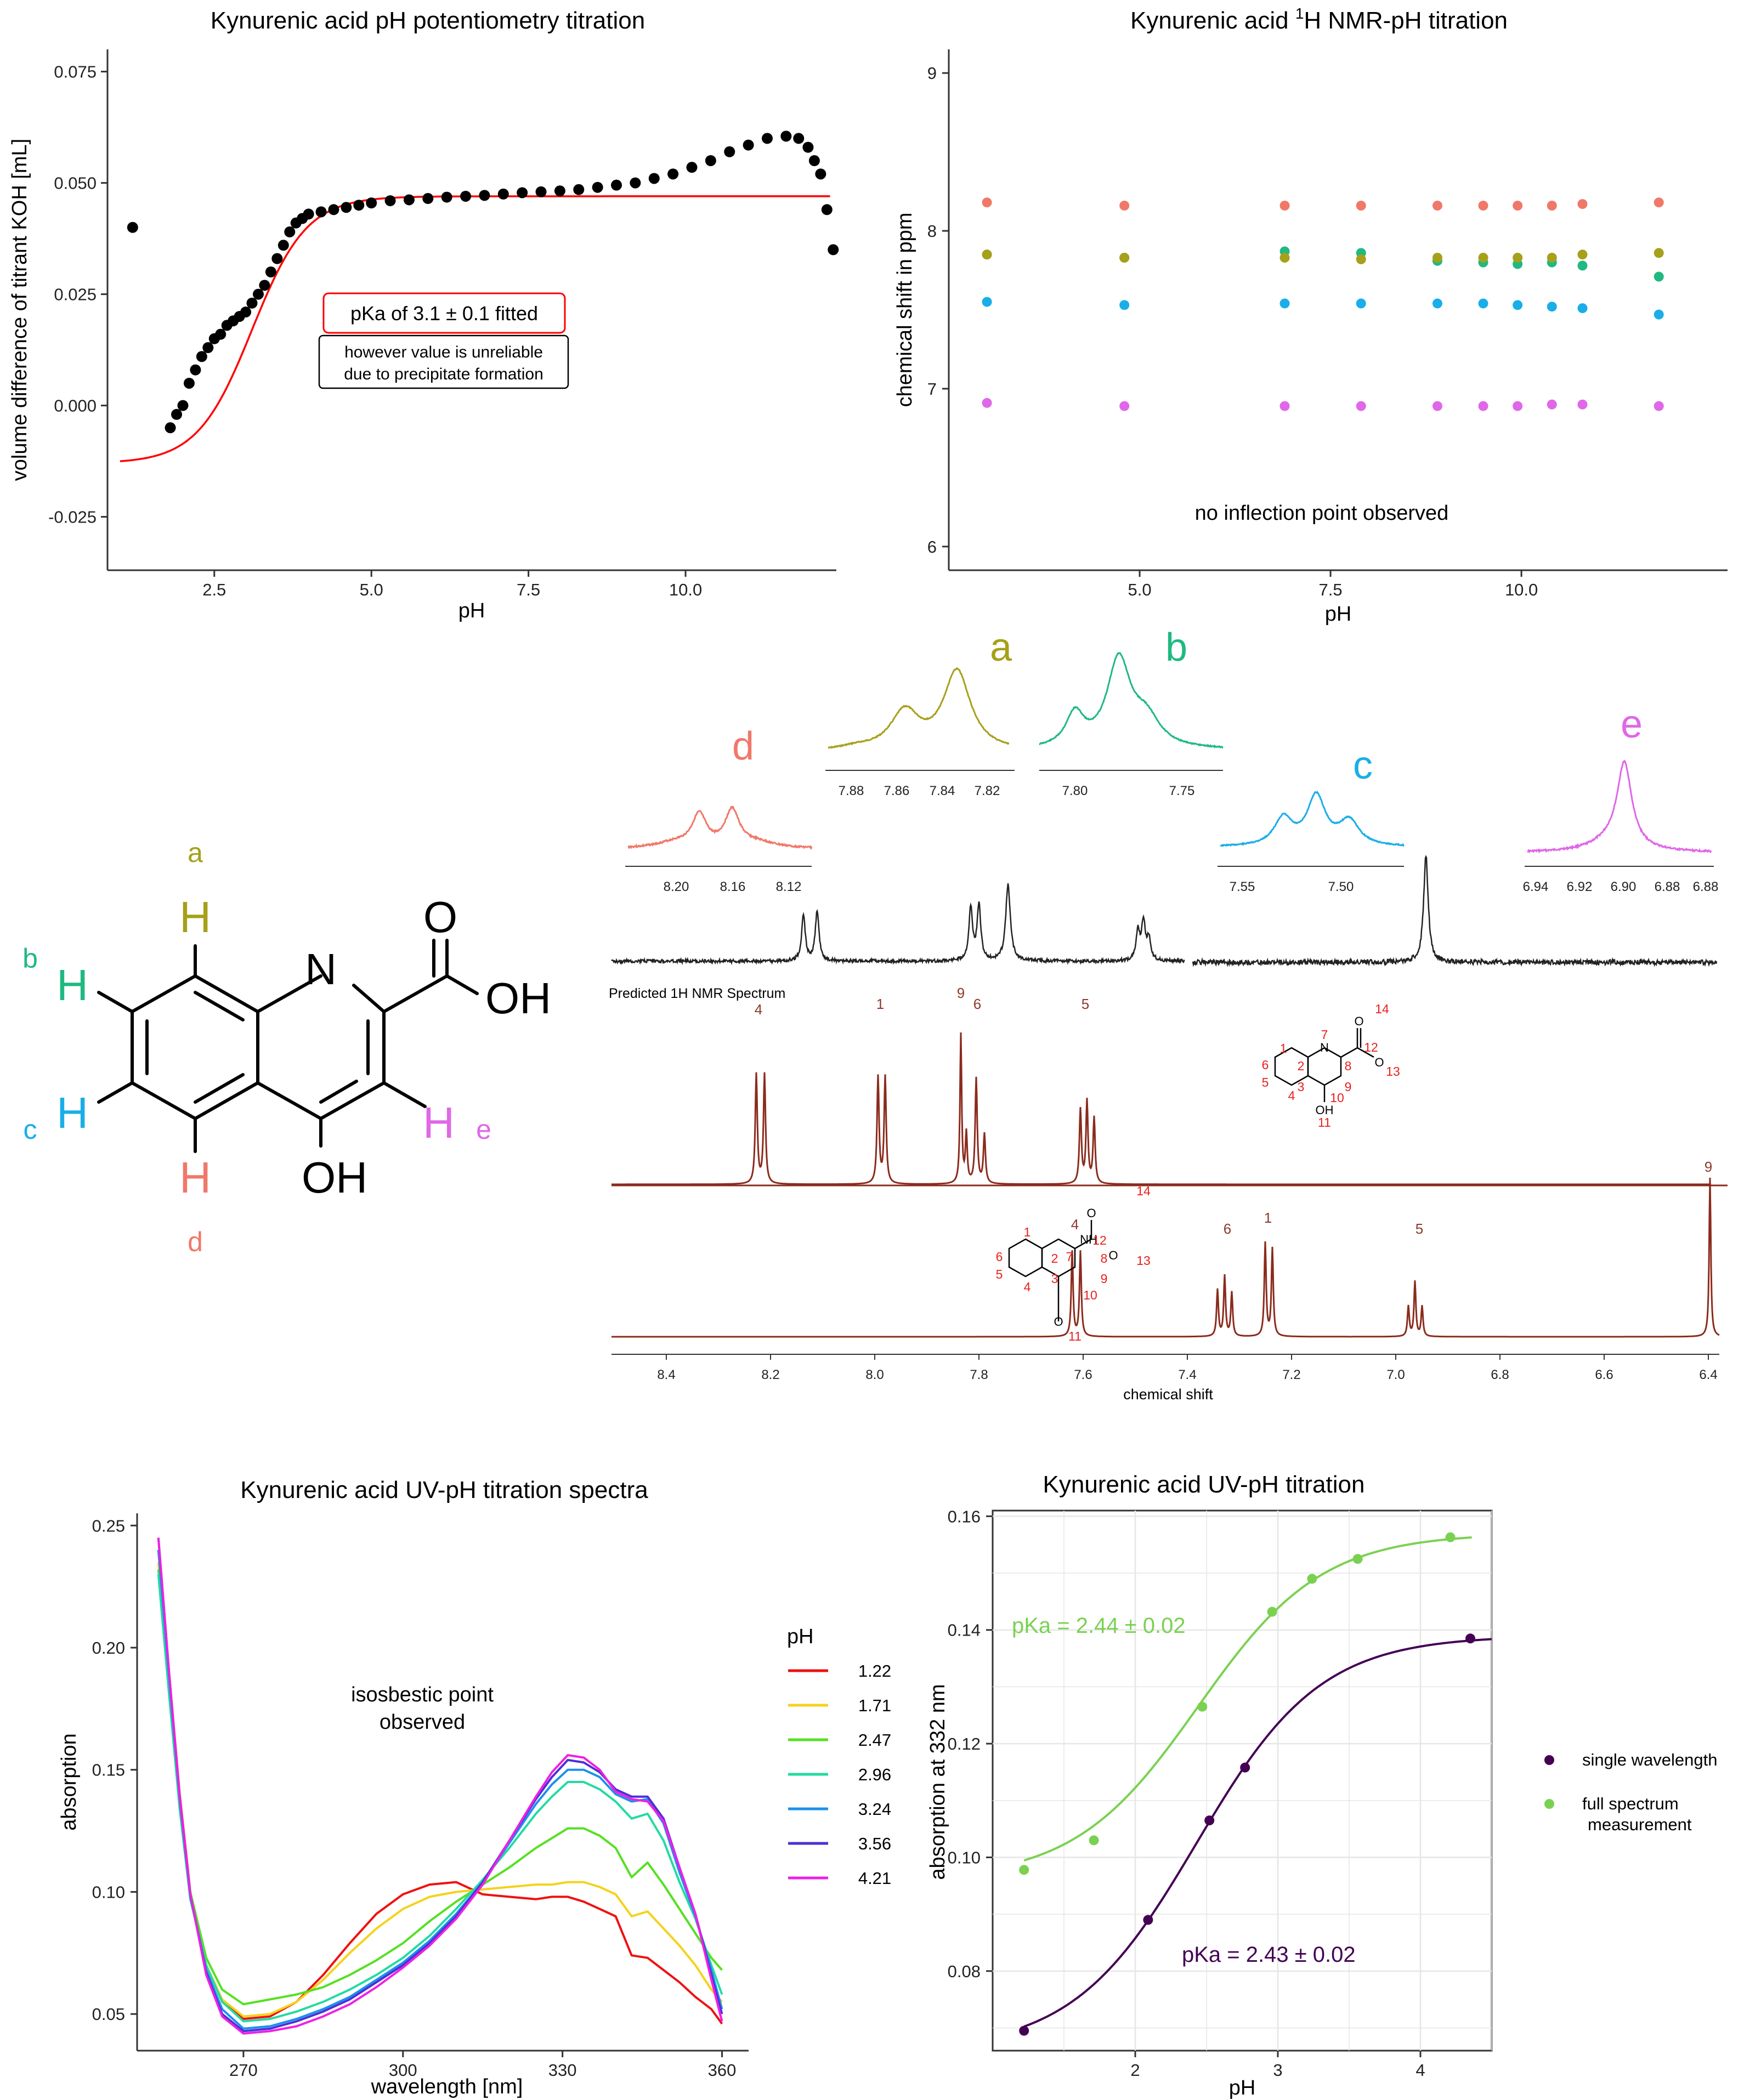 The image size is (1744, 2100). What do you see at coordinates (1382, 1009) in the screenshot?
I see `atom-number: 14` at bounding box center [1382, 1009].